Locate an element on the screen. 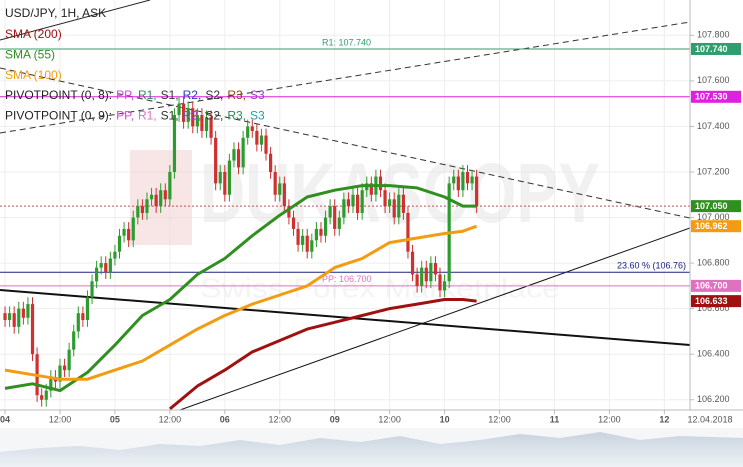 Image resolution: width=743 pixels, height=467 pixels. x-tick-label: 05 is located at coordinates (115, 419).